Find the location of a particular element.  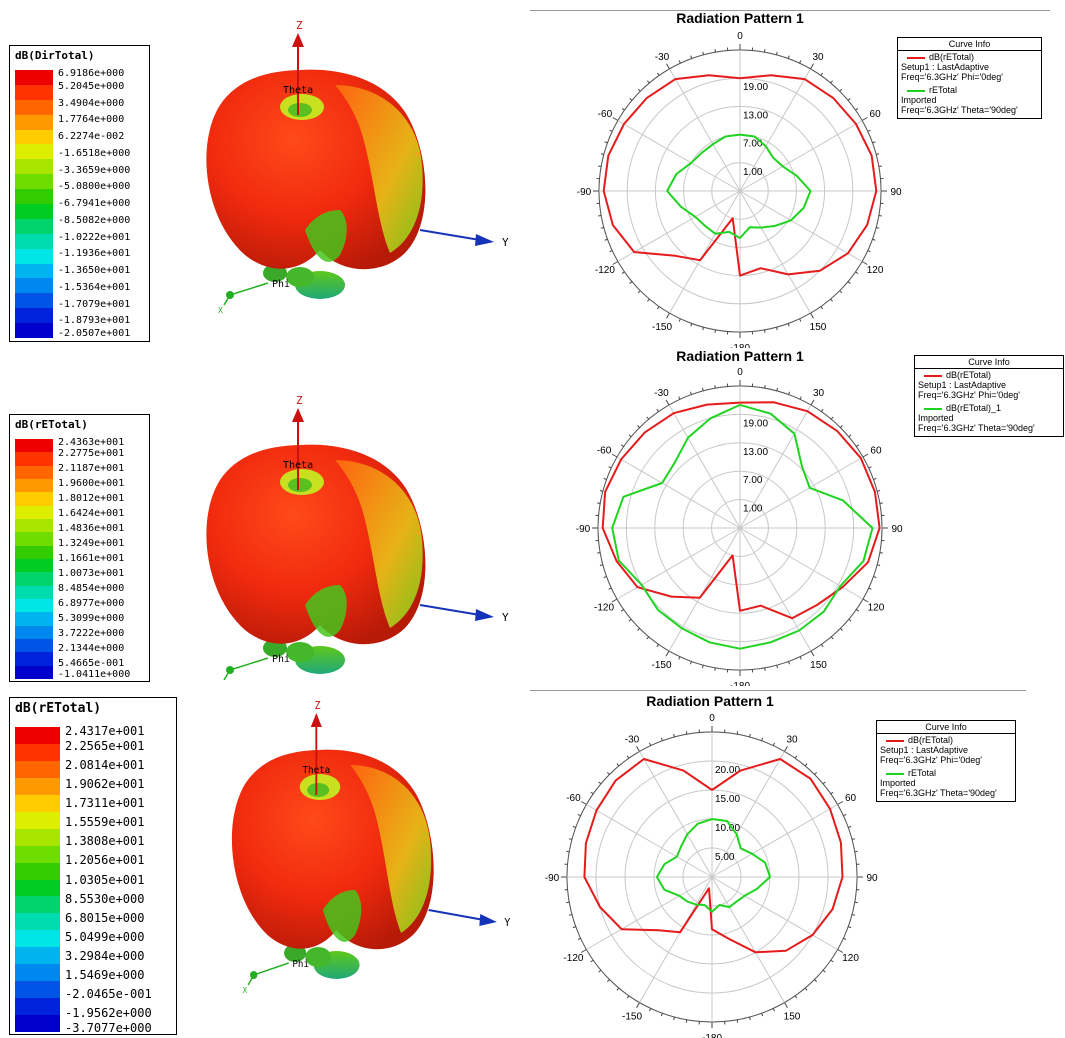

scale-value: -3.7077e+000 is located at coordinates (108, 1028).